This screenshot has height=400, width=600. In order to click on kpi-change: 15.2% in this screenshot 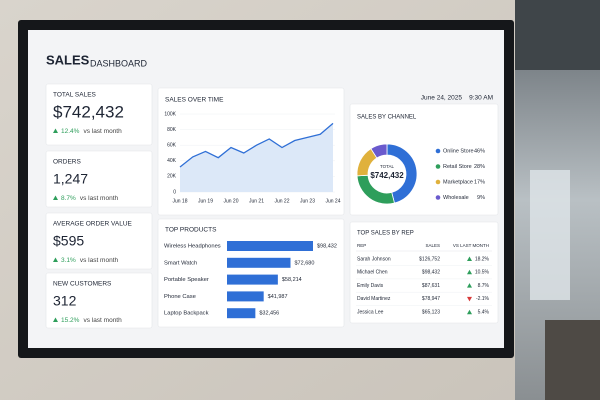, I will do `click(70, 320)`.